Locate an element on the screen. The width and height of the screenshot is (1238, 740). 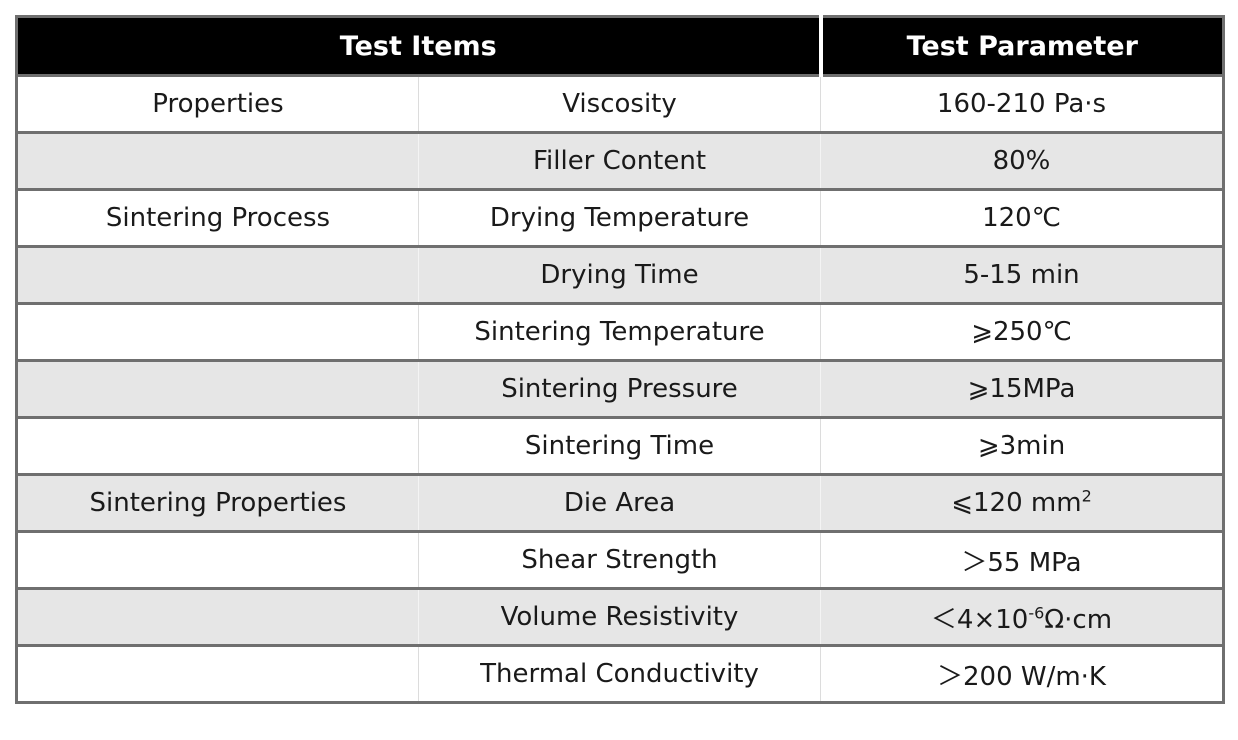
item-cell: Sintering Pressure is located at coordinates (619, 388).